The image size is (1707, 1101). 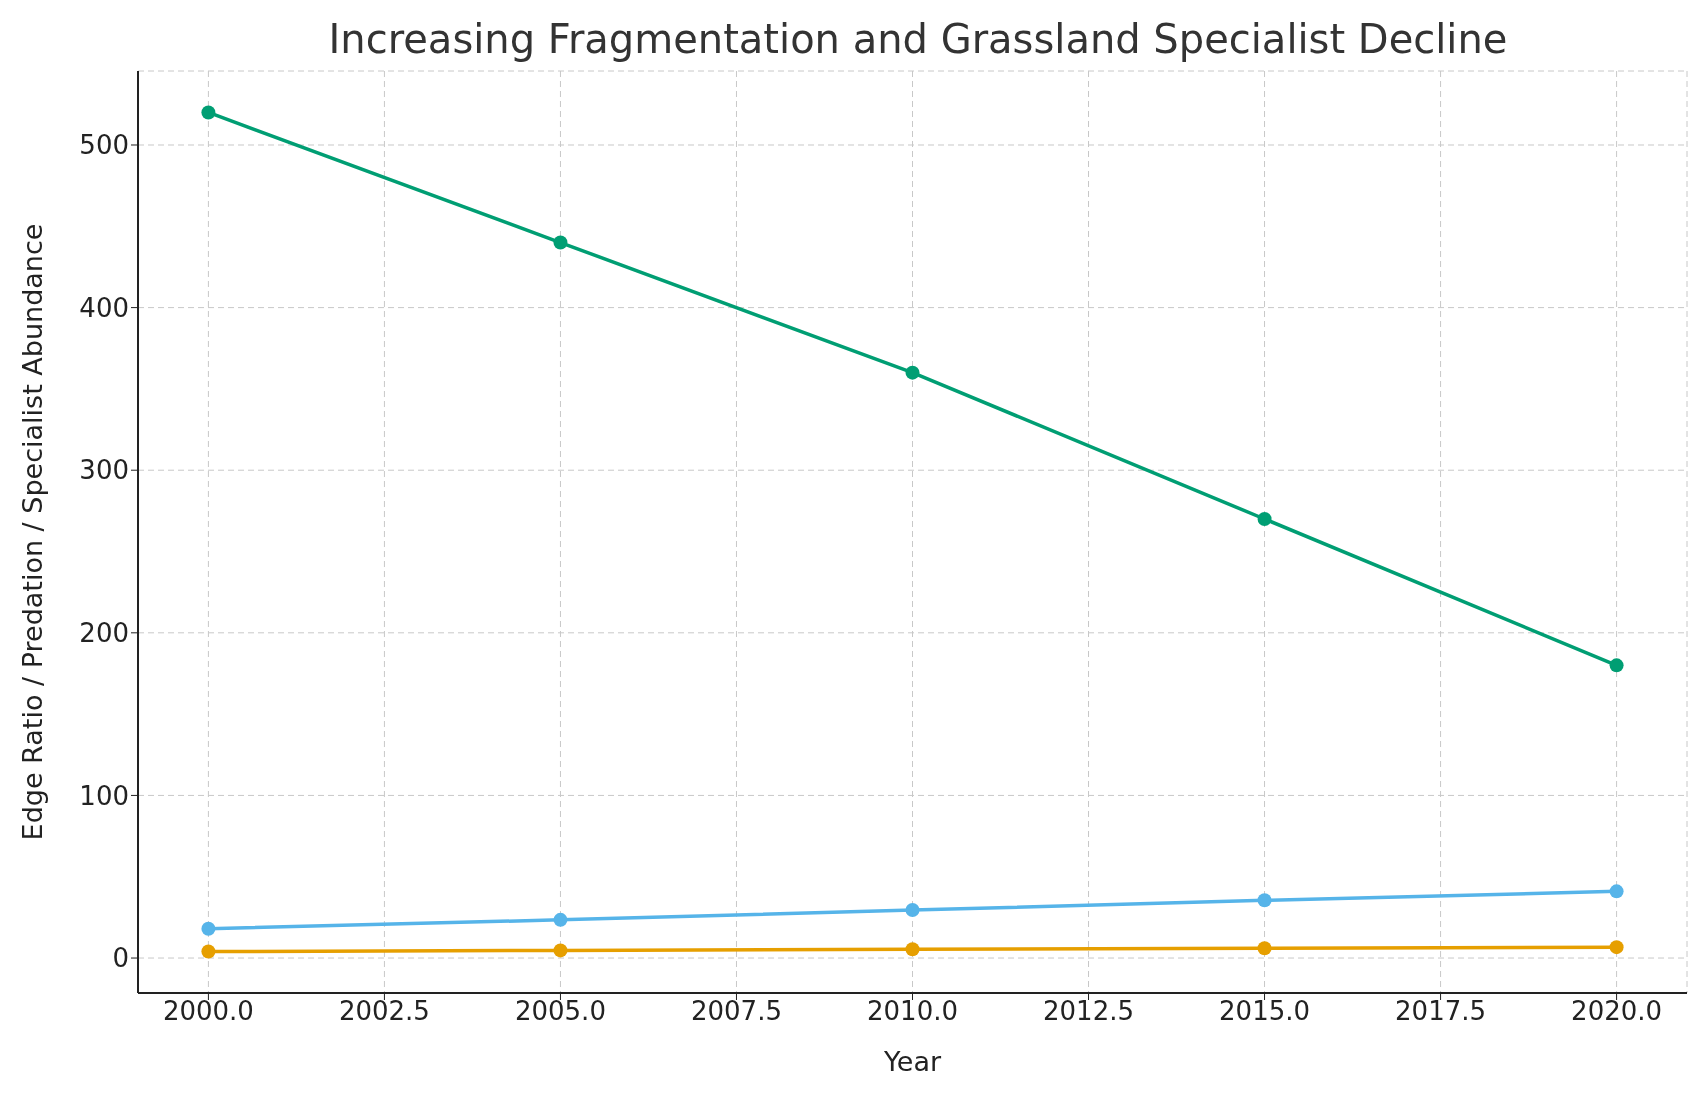 I want to click on x-tick-label: 2012.5, so click(x=1089, y=1011).